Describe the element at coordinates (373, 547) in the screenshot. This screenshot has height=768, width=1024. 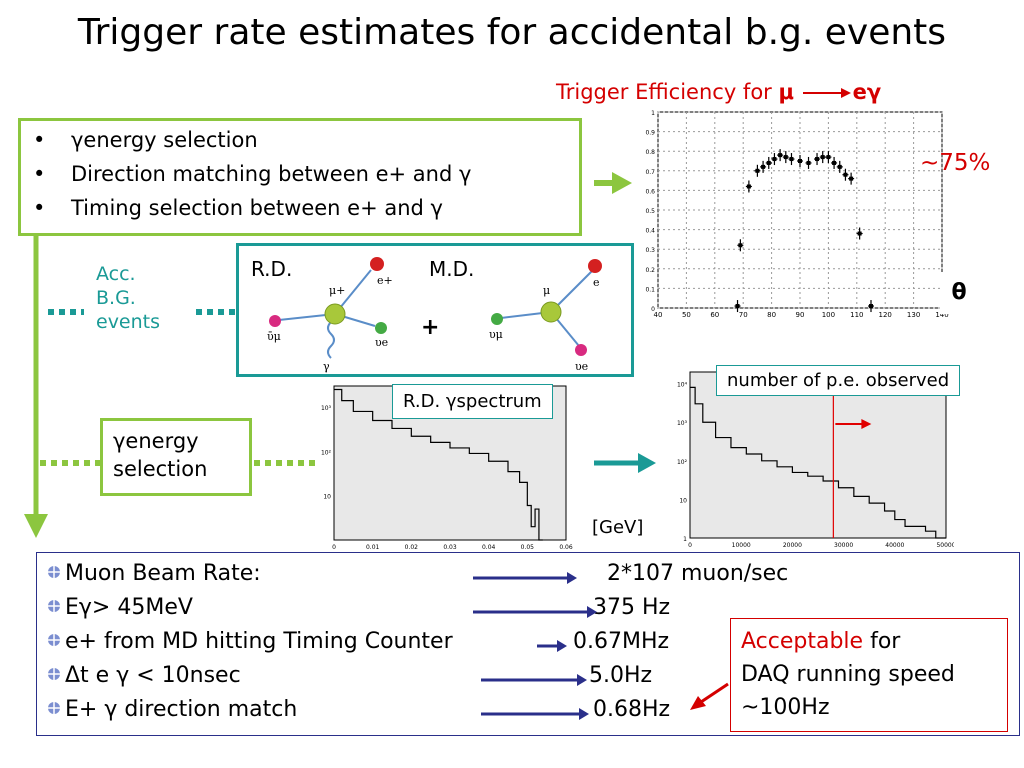
I see `x-tick-label: 0.01` at that location.